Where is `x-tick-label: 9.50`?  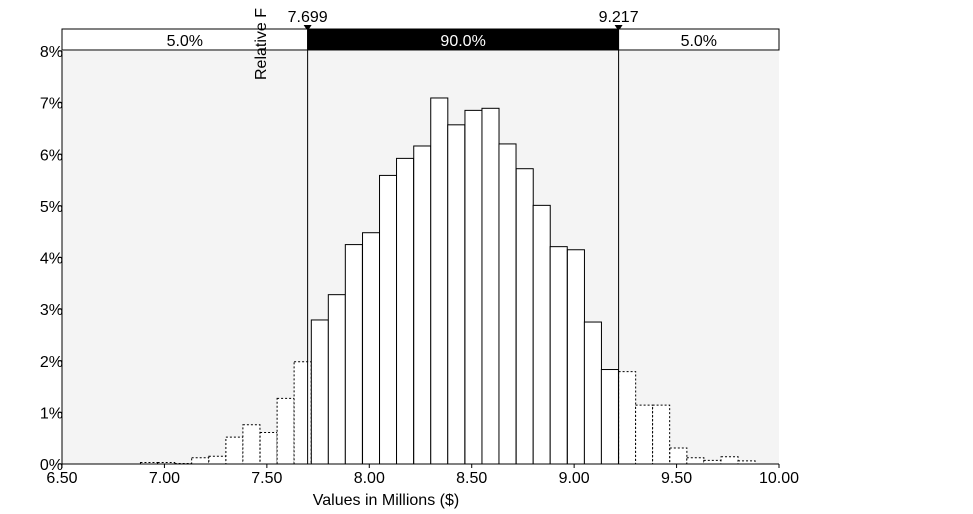
x-tick-label: 9.50 is located at coordinates (676, 478).